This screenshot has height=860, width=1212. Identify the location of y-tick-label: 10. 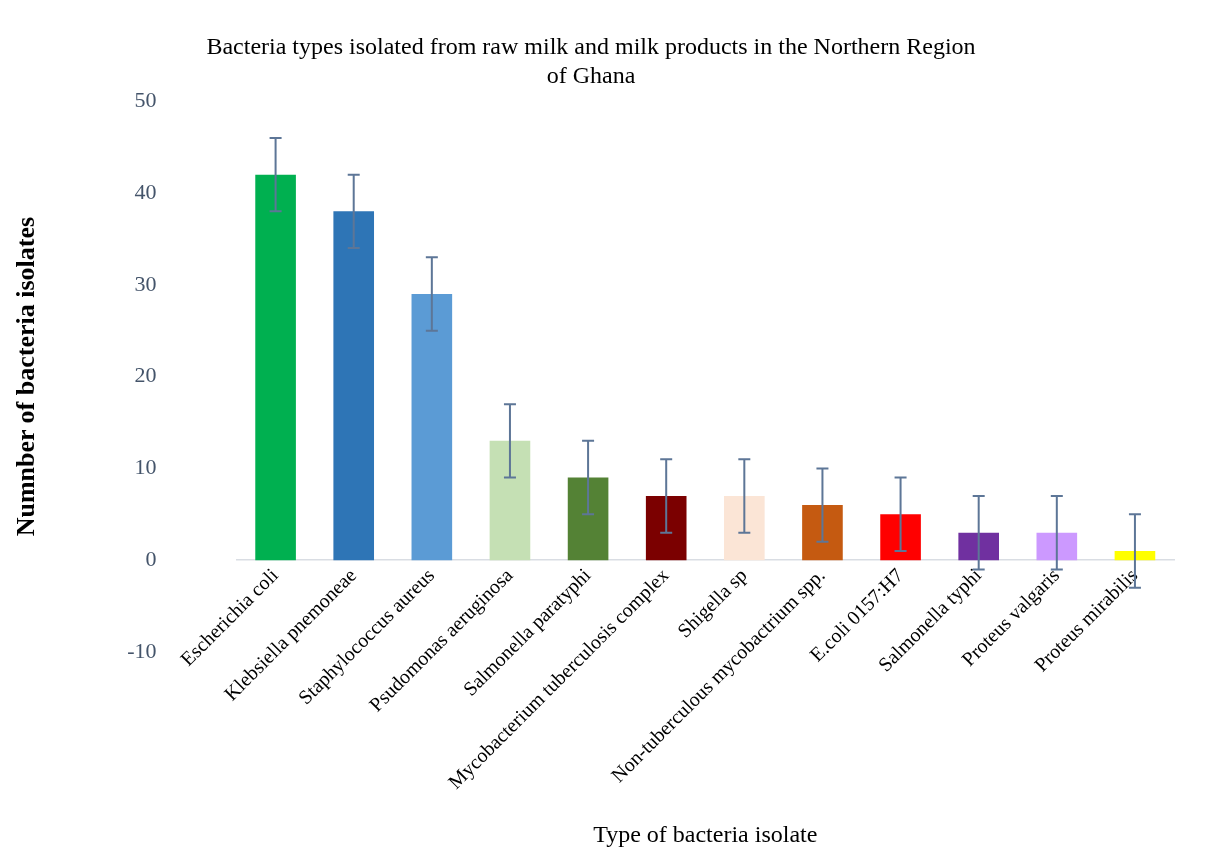
(145, 467).